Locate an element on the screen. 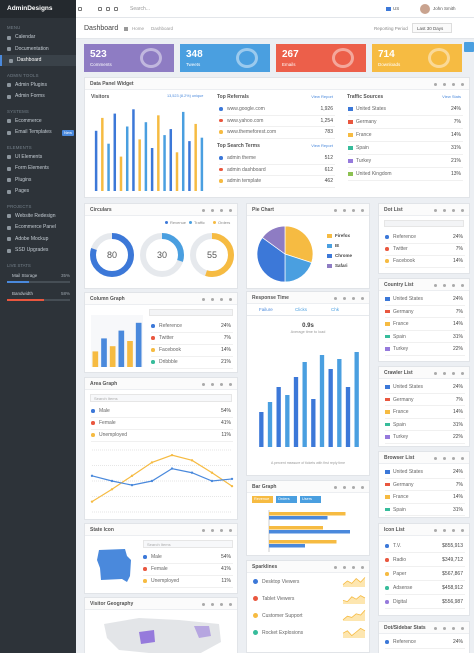  nav-item: Documentation is located at coordinates (38, 49).